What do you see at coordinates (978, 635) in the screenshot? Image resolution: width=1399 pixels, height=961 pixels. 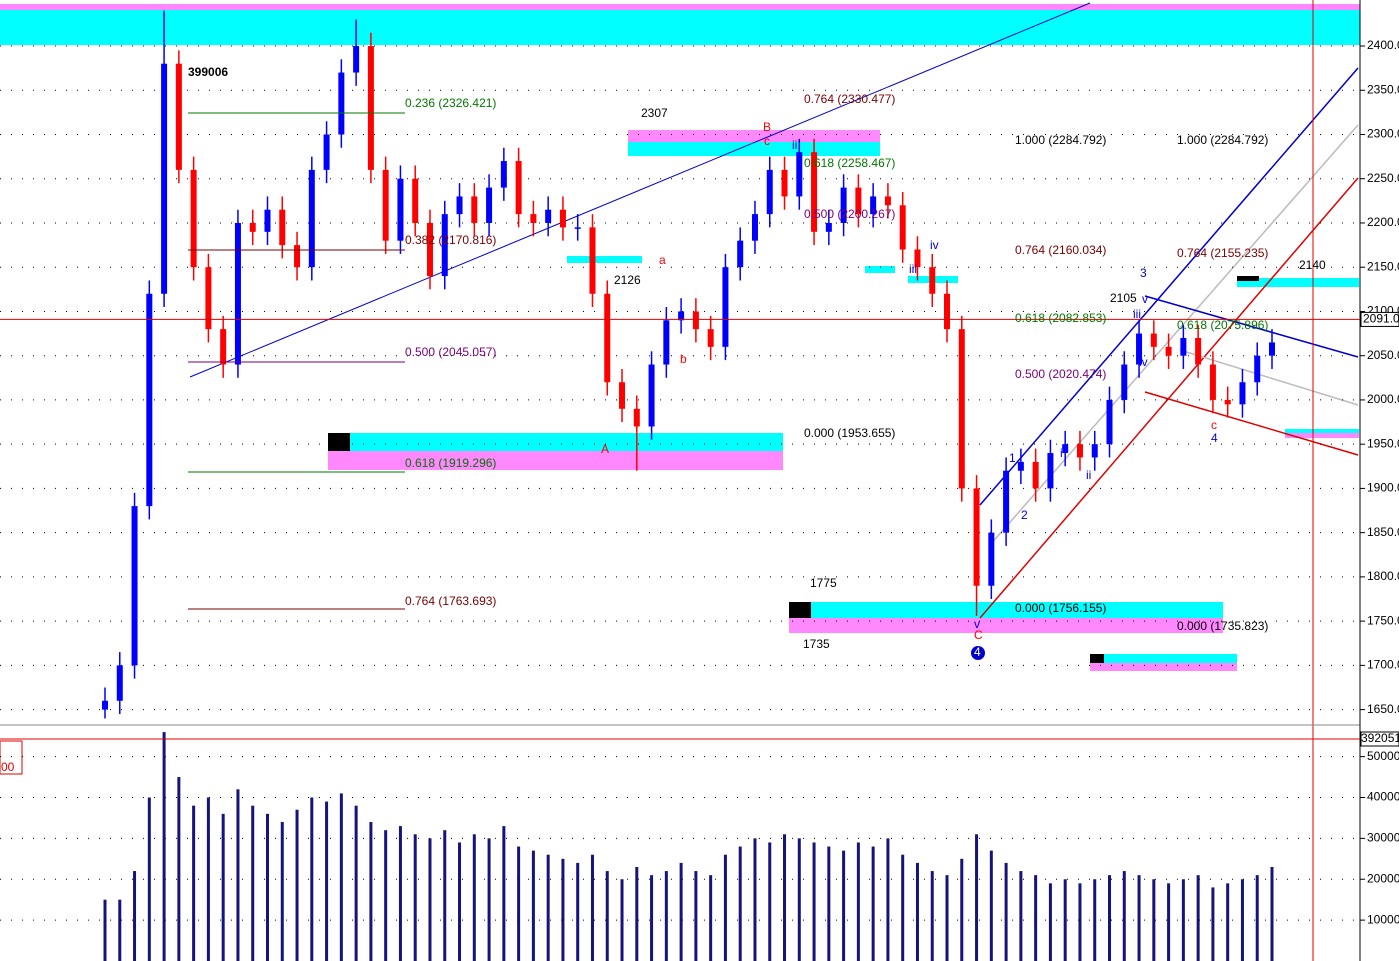 I see `annotation: C` at bounding box center [978, 635].